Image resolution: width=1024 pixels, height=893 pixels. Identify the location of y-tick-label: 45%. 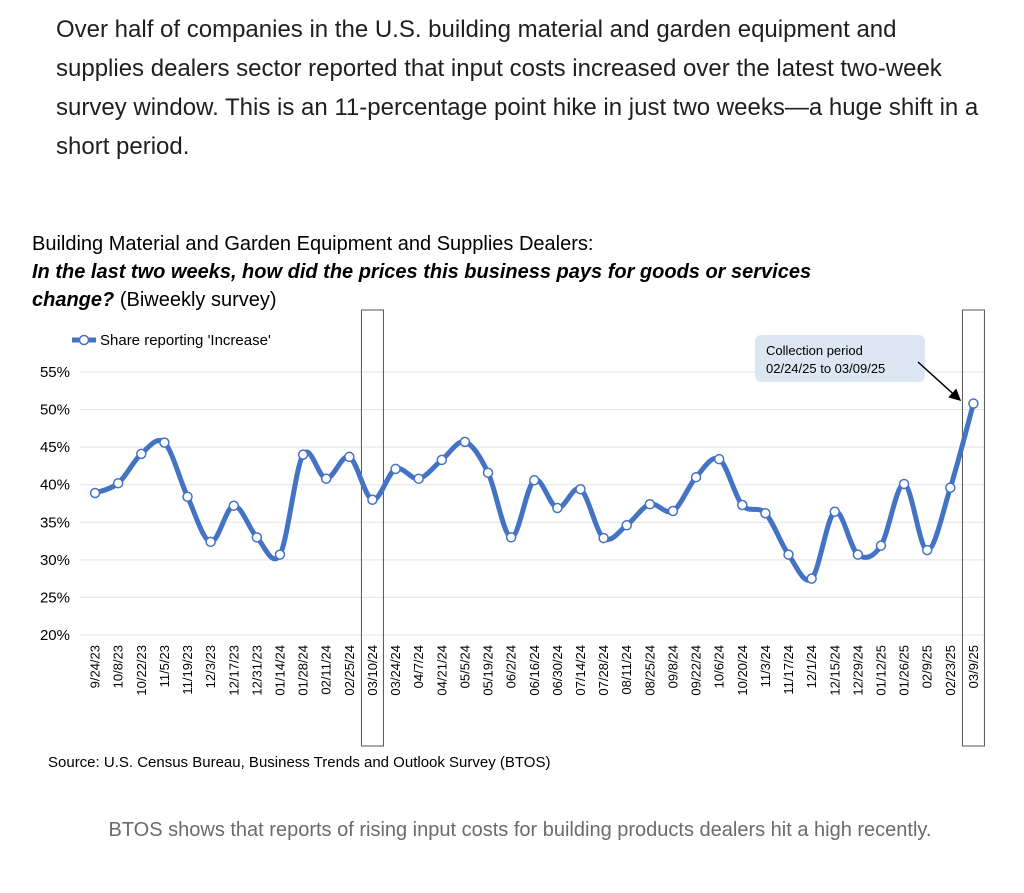
(55, 447).